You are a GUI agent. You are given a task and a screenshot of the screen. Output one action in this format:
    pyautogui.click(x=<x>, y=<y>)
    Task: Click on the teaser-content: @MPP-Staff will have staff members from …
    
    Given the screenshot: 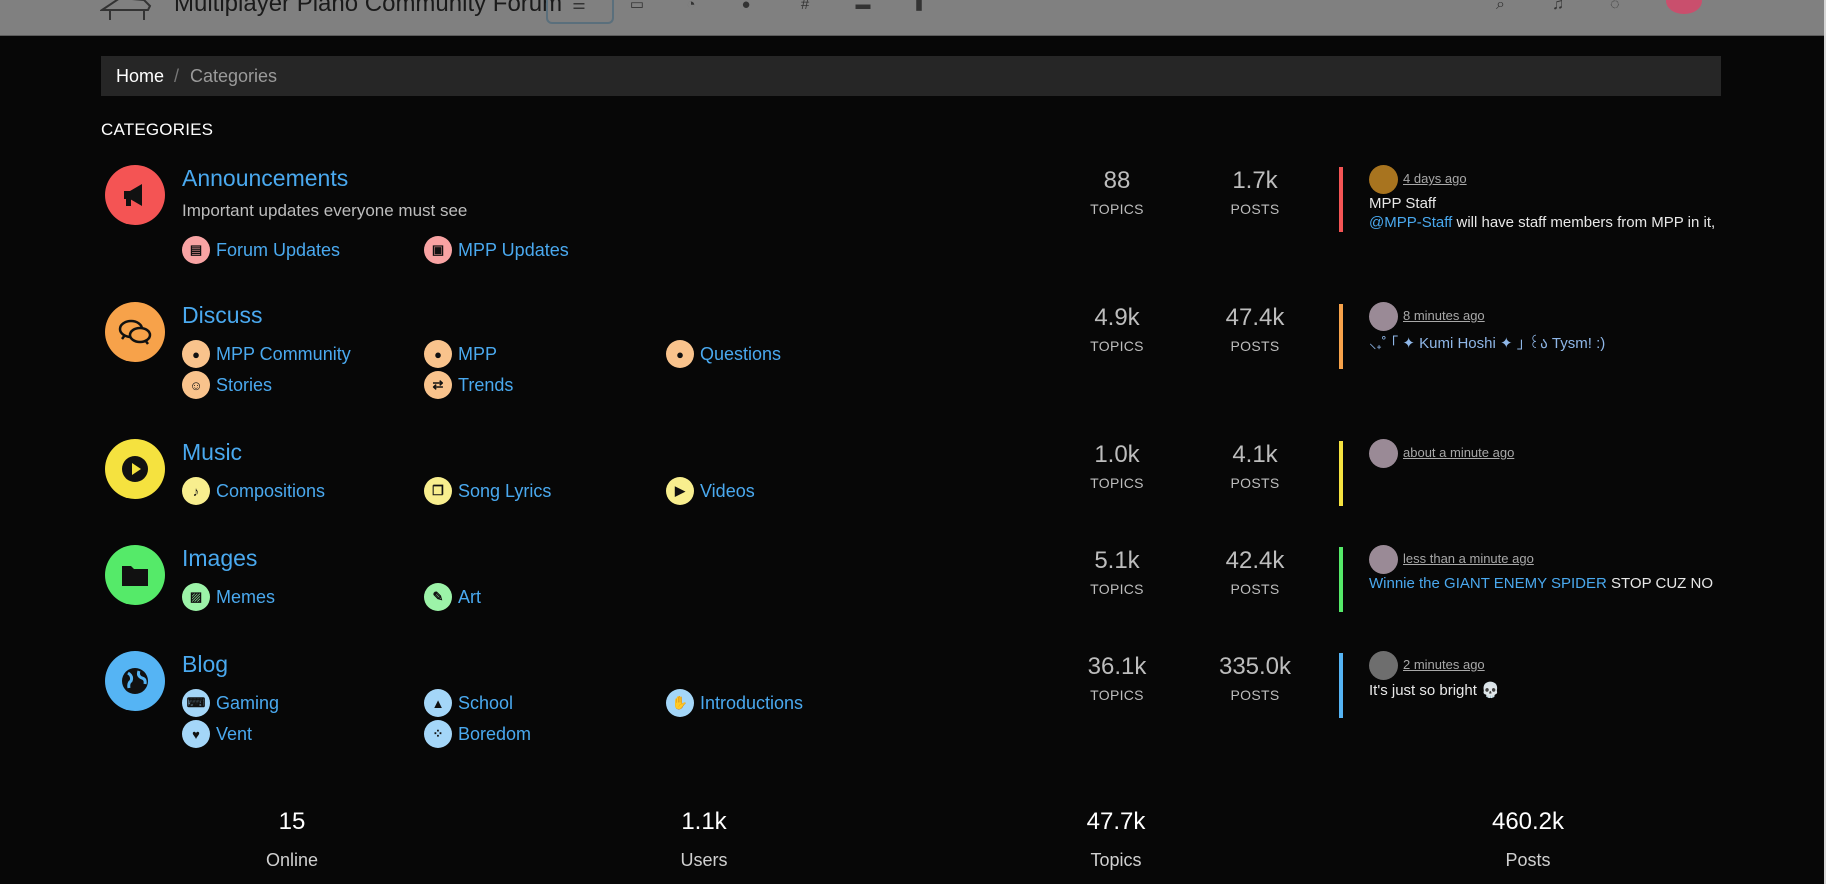 What is the action you would take?
    pyautogui.click(x=1542, y=222)
    